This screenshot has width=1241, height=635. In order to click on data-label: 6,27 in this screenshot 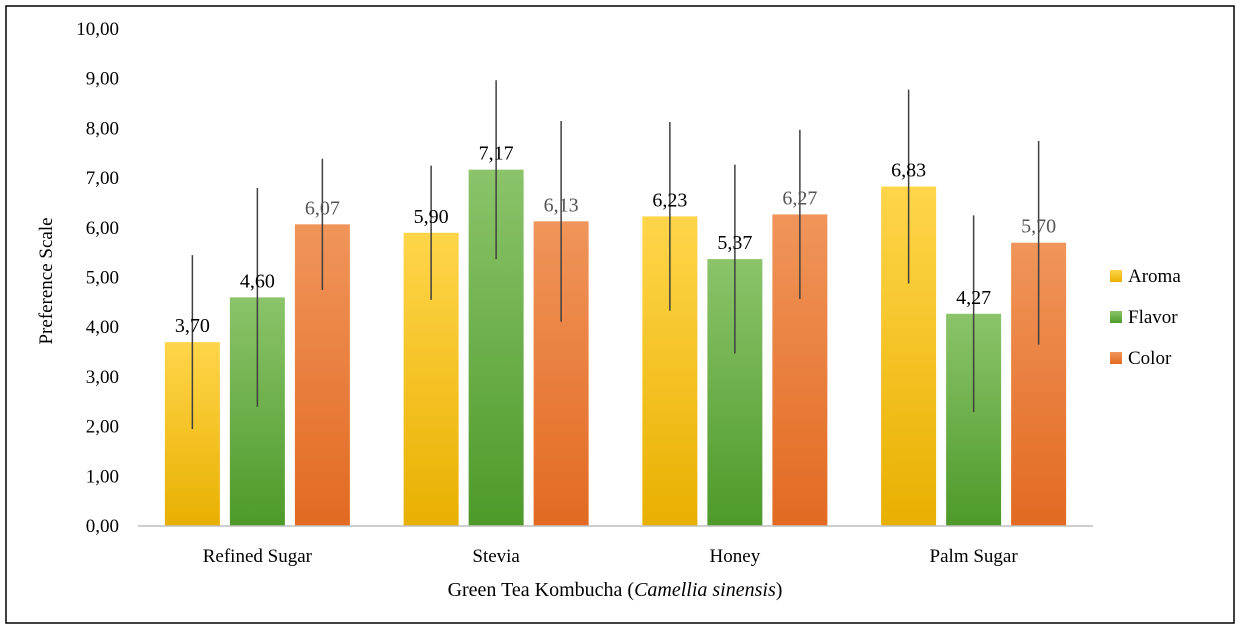, I will do `click(799, 198)`.